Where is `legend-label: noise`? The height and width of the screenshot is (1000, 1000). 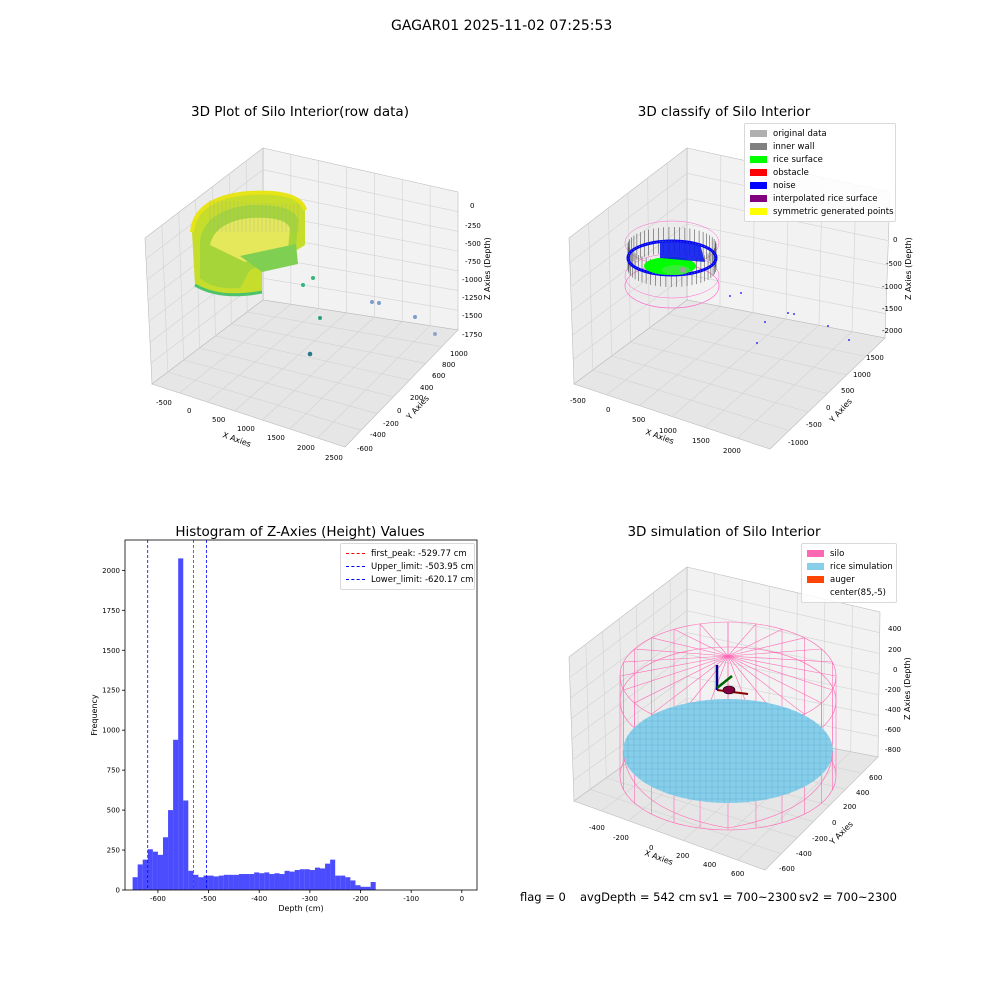
legend-label: noise is located at coordinates (784, 185).